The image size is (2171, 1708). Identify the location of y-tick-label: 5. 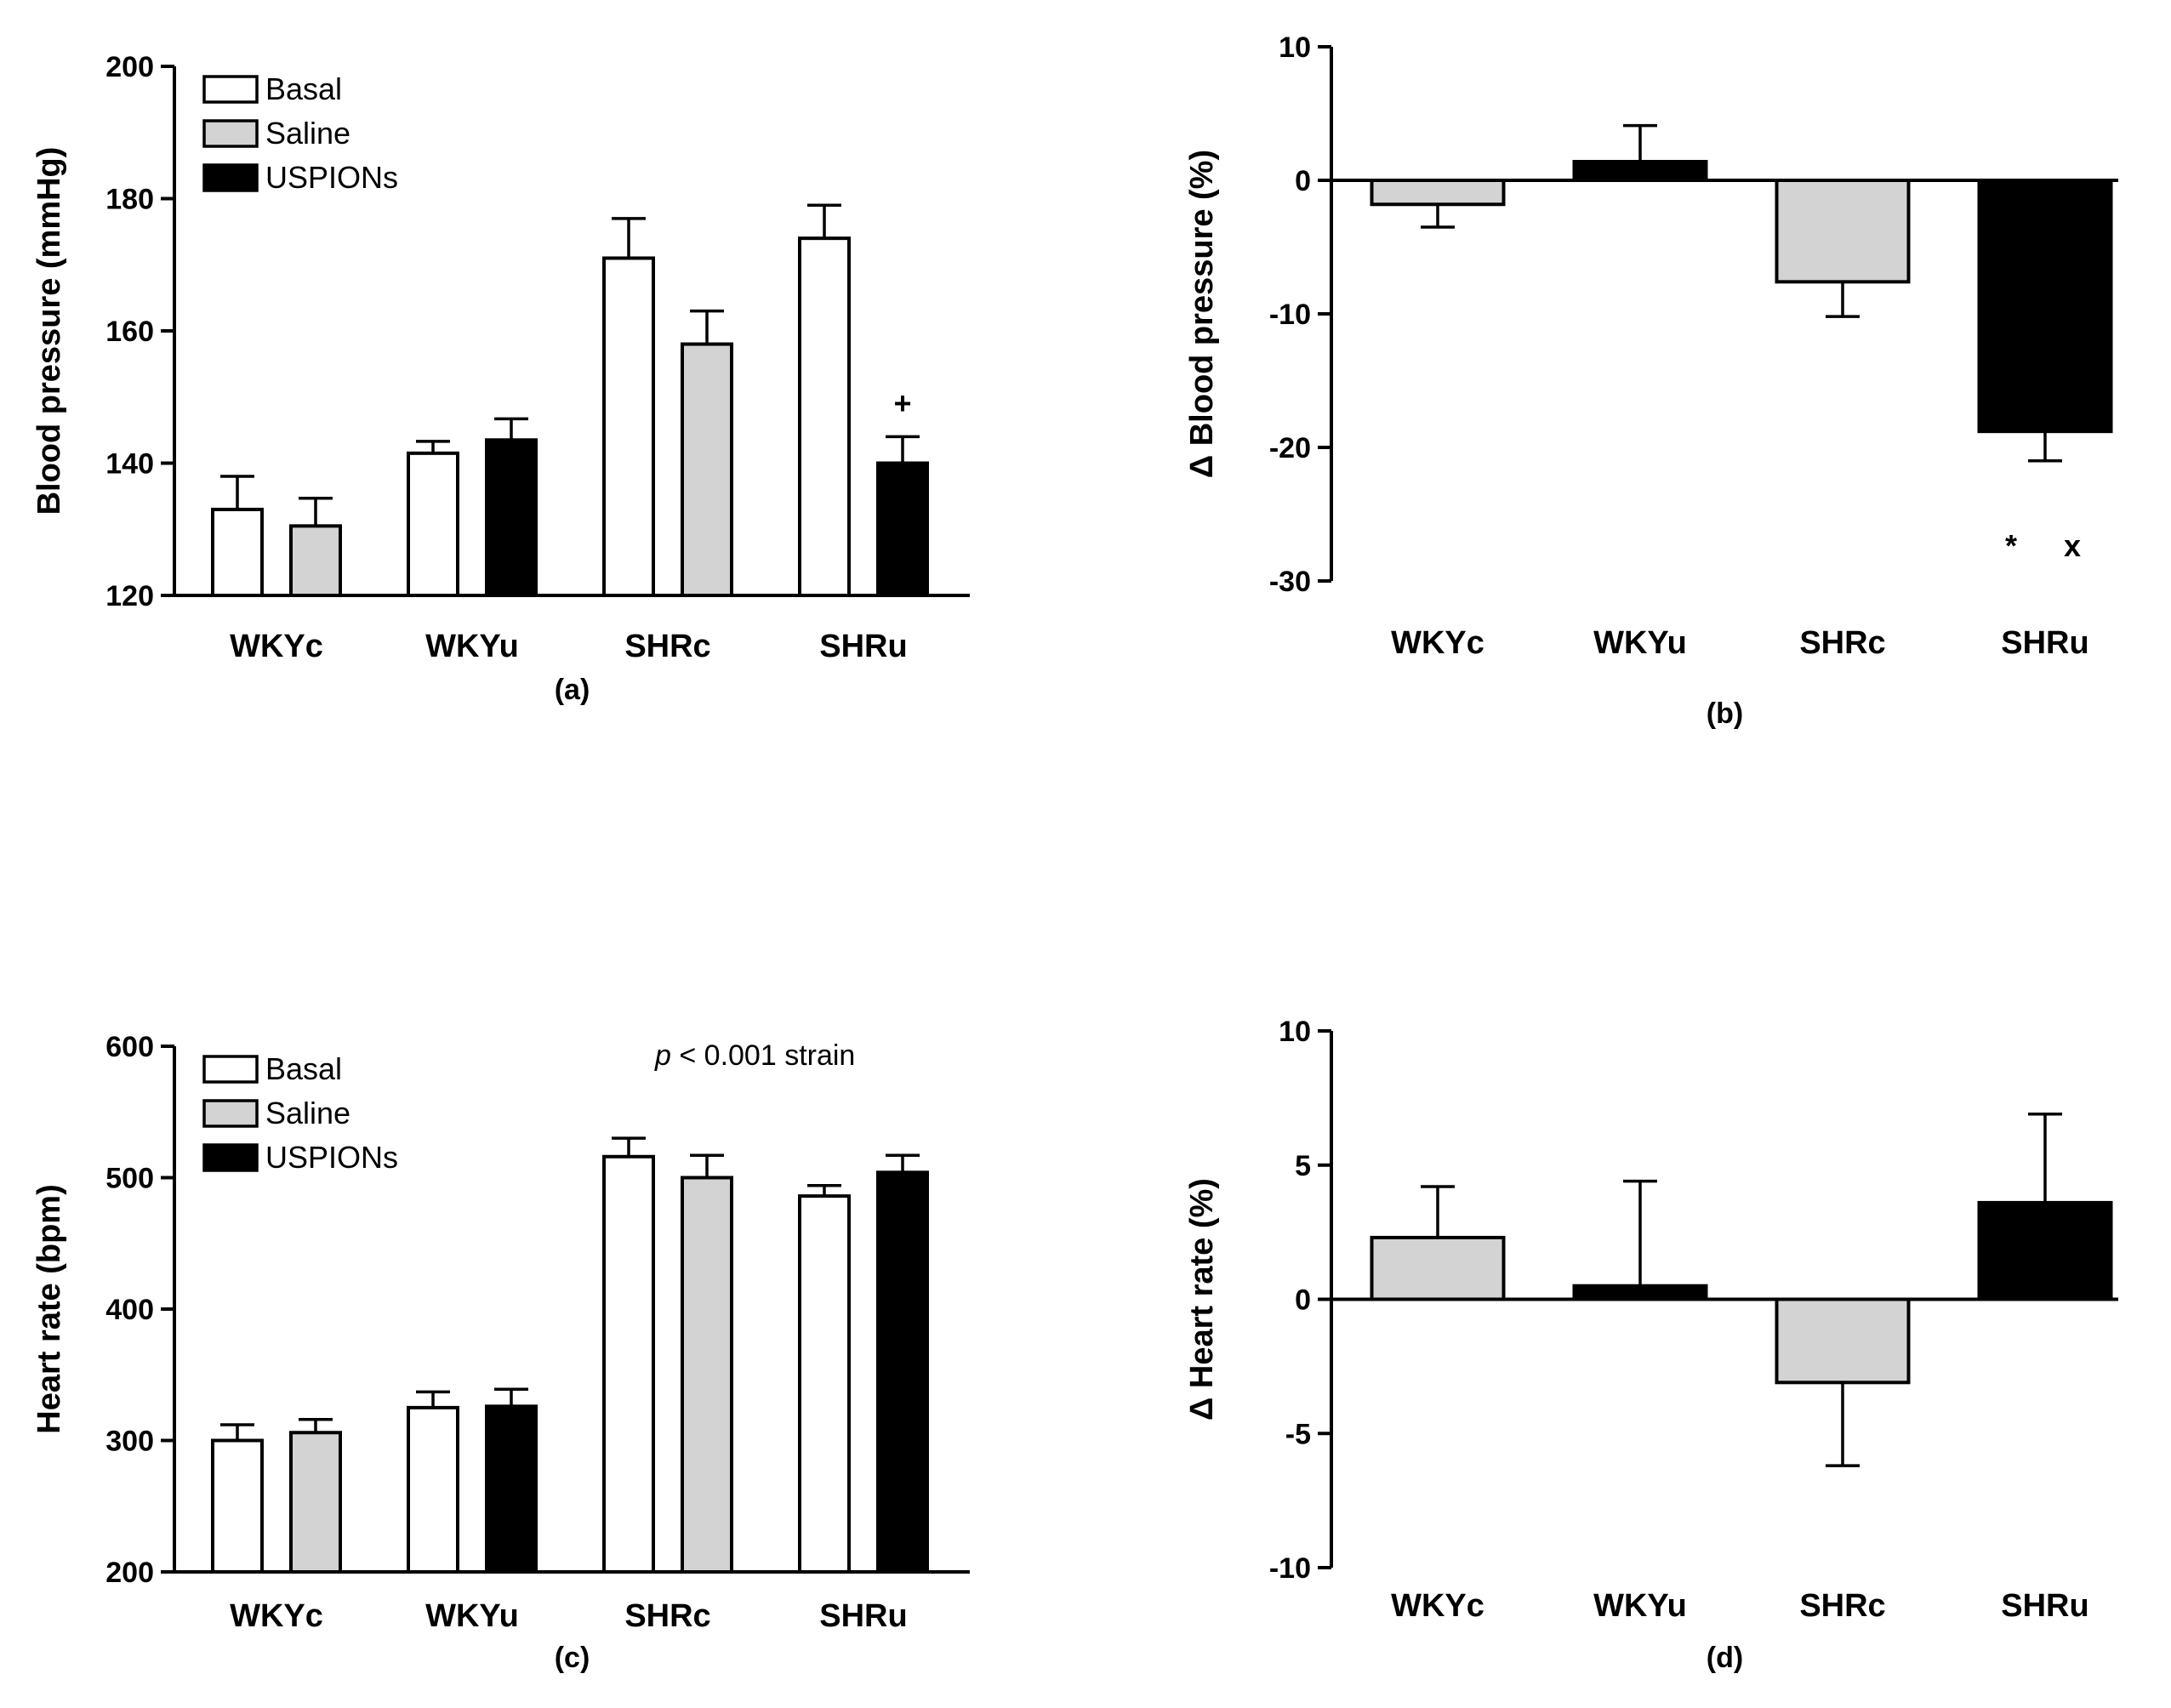
(1303, 1166).